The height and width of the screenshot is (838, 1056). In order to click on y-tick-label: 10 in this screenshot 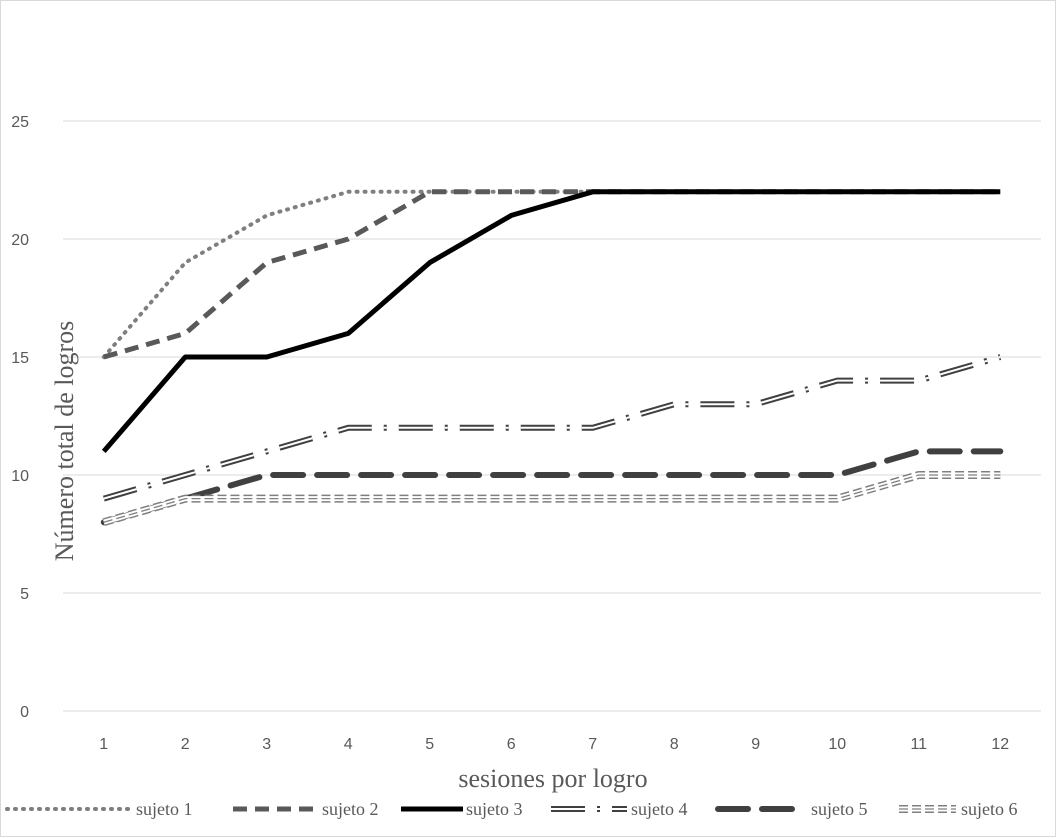, I will do `click(20, 476)`.